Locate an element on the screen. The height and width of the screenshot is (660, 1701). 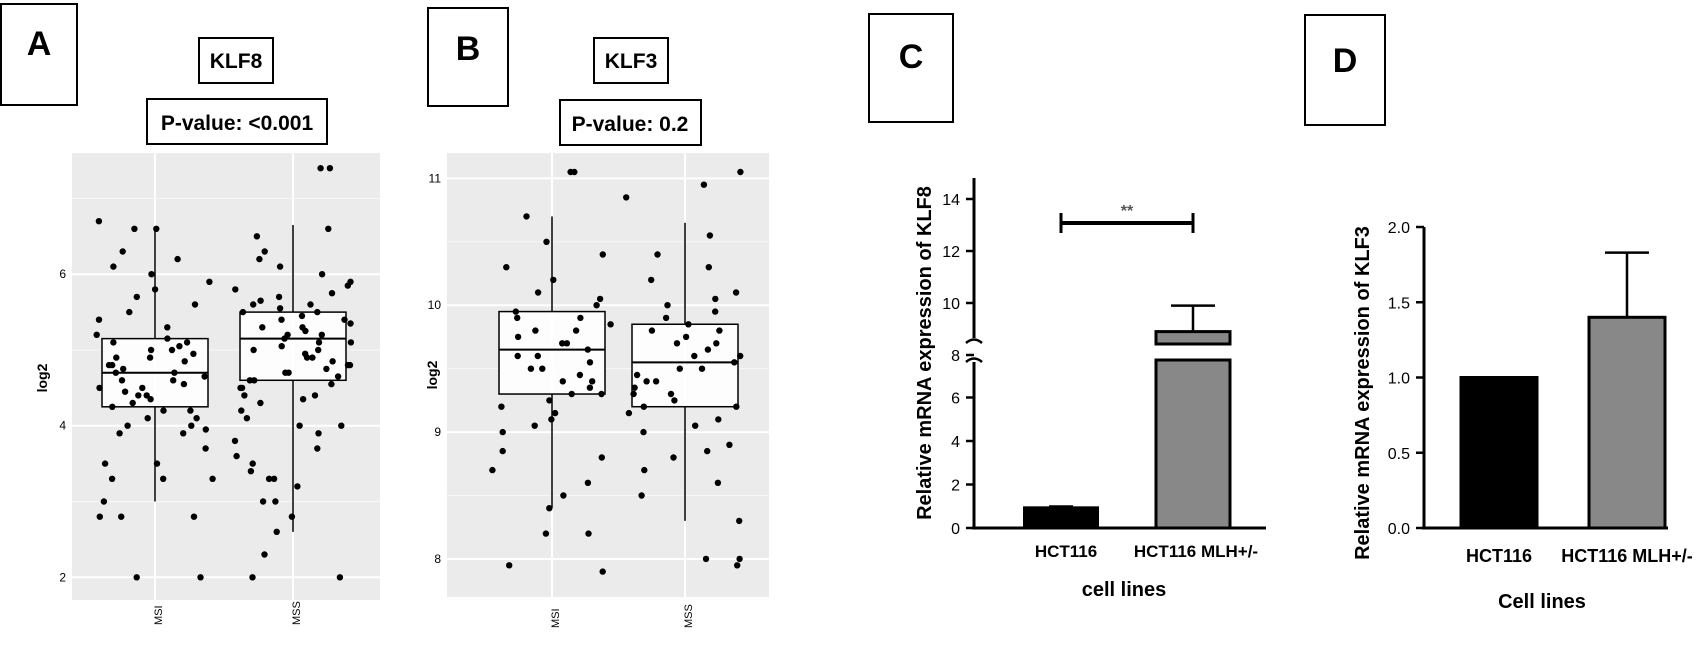
panel-d-xtick-label: HCT116 MLH+/- is located at coordinates (1627, 556).